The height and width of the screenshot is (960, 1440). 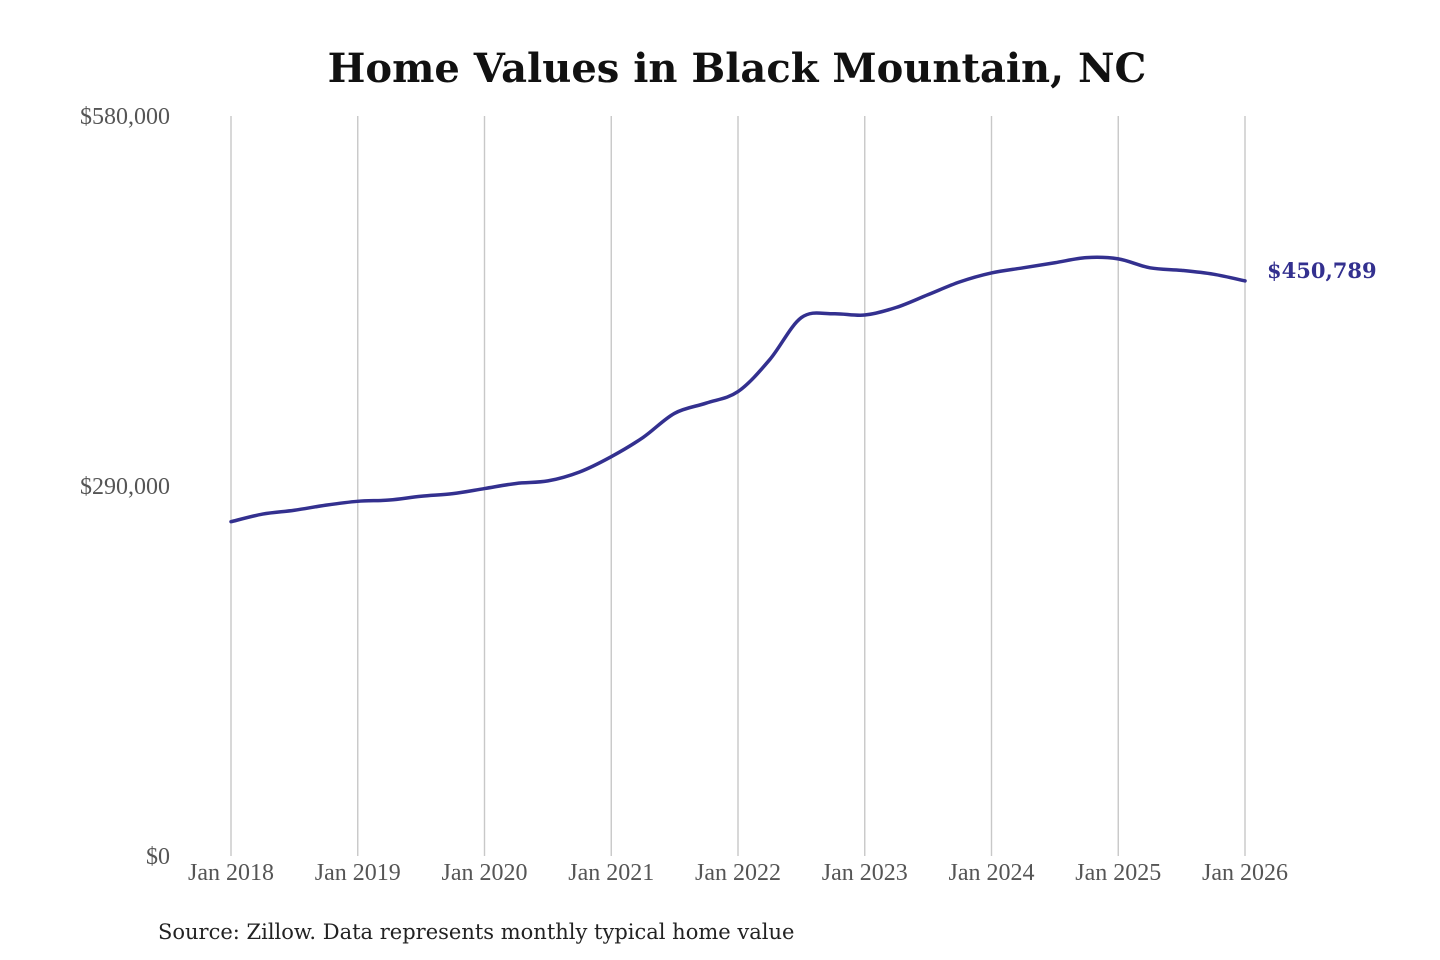 I want to click on y-axis-ticks: $580,000 $290,000 $0, so click(x=125, y=487).